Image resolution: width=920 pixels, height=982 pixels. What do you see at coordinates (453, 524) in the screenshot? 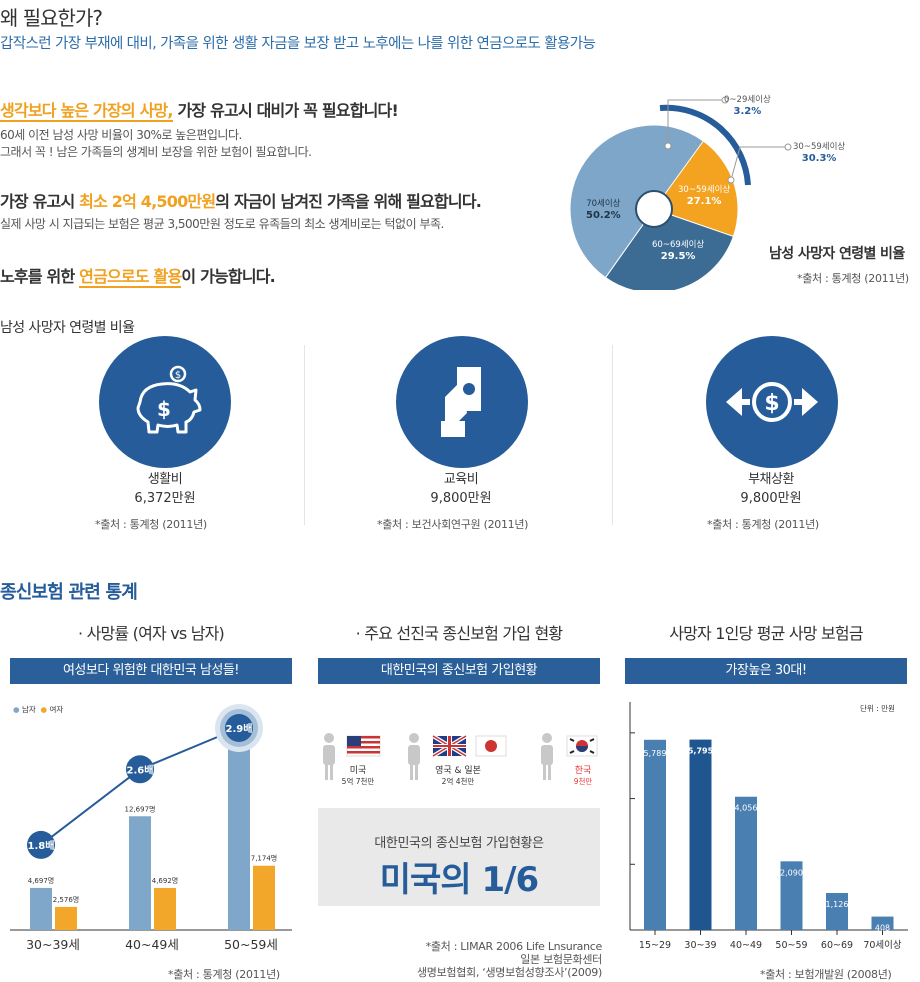
I see `cost-education-source: *출처 : 보건사회연구원 (2011년)` at bounding box center [453, 524].